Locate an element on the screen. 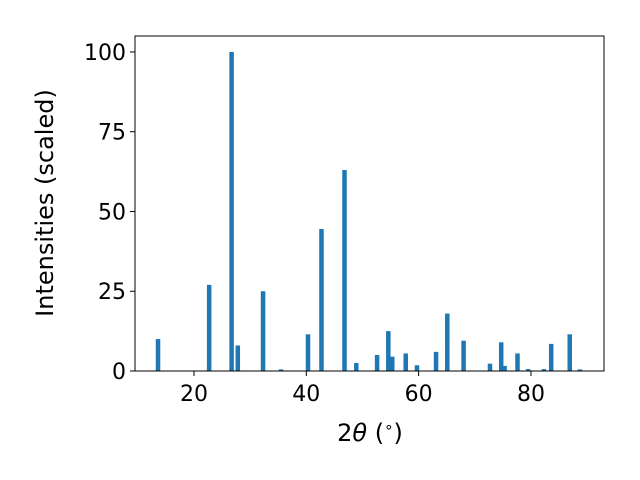 This screenshot has height=480, width=640. x-axis-label-part: ( is located at coordinates (375, 433).